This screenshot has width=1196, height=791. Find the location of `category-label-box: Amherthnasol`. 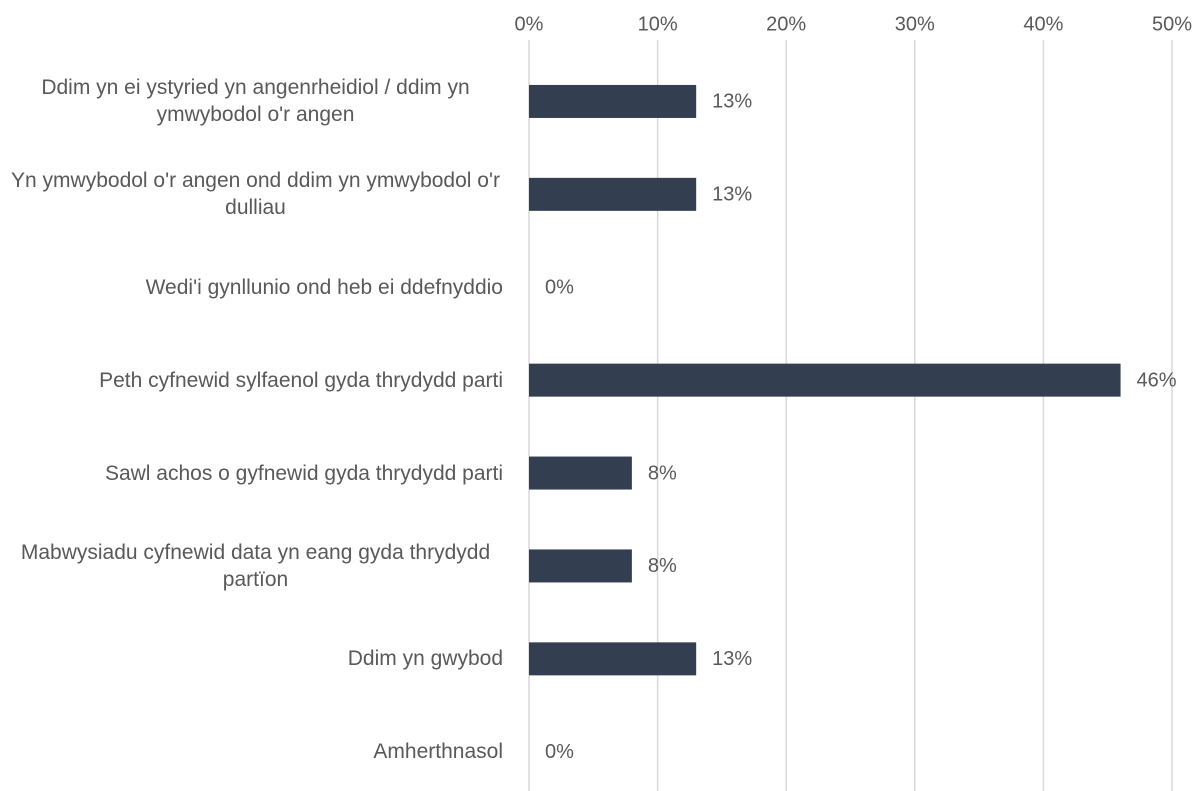

category-label-box: Amherthnasol is located at coordinates (251, 751).